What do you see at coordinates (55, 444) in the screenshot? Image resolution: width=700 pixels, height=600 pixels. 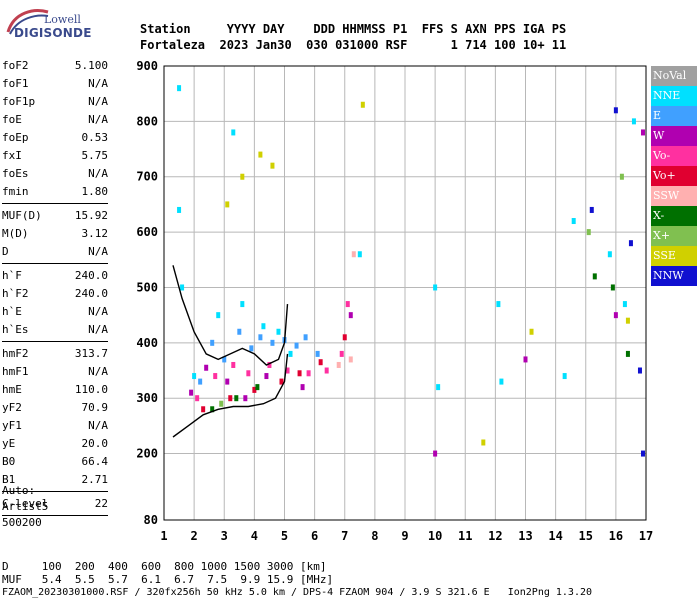 I see `param-row: yE 20.0` at bounding box center [55, 444].